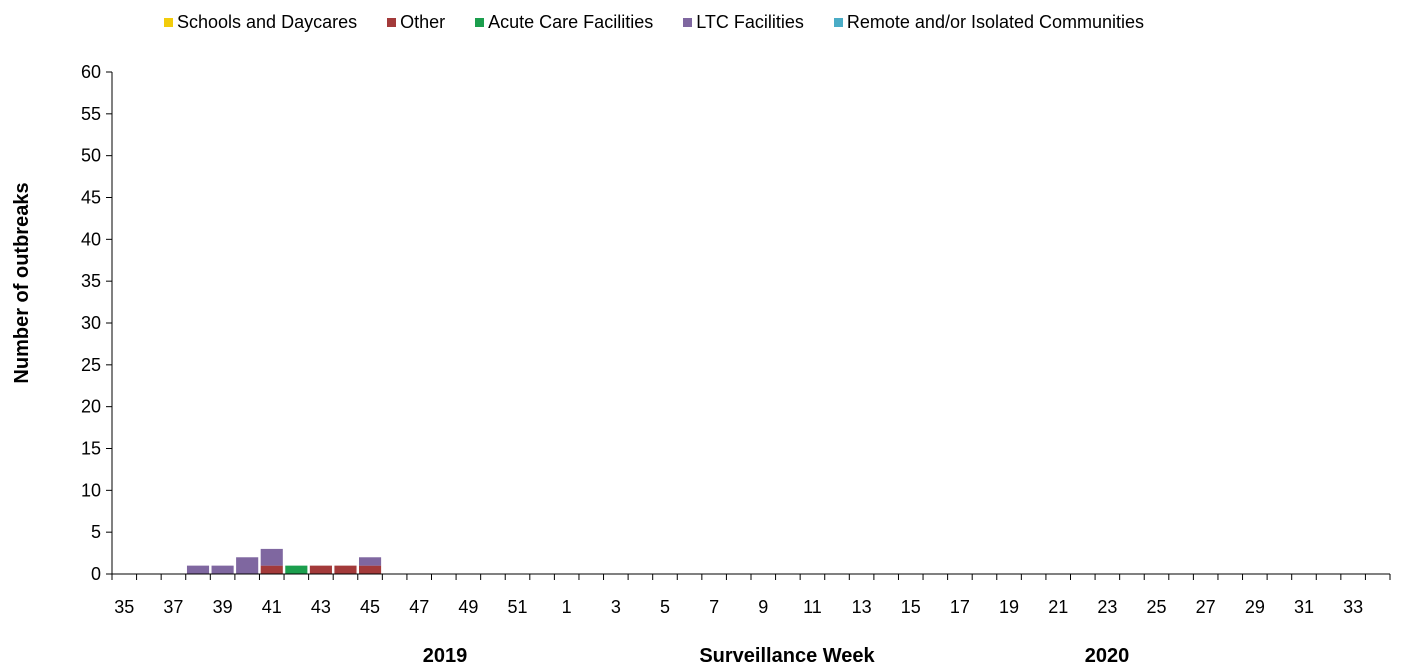 Image resolution: width=1401 pixels, height=667 pixels. I want to click on x-tick-label: 49, so click(468, 607).